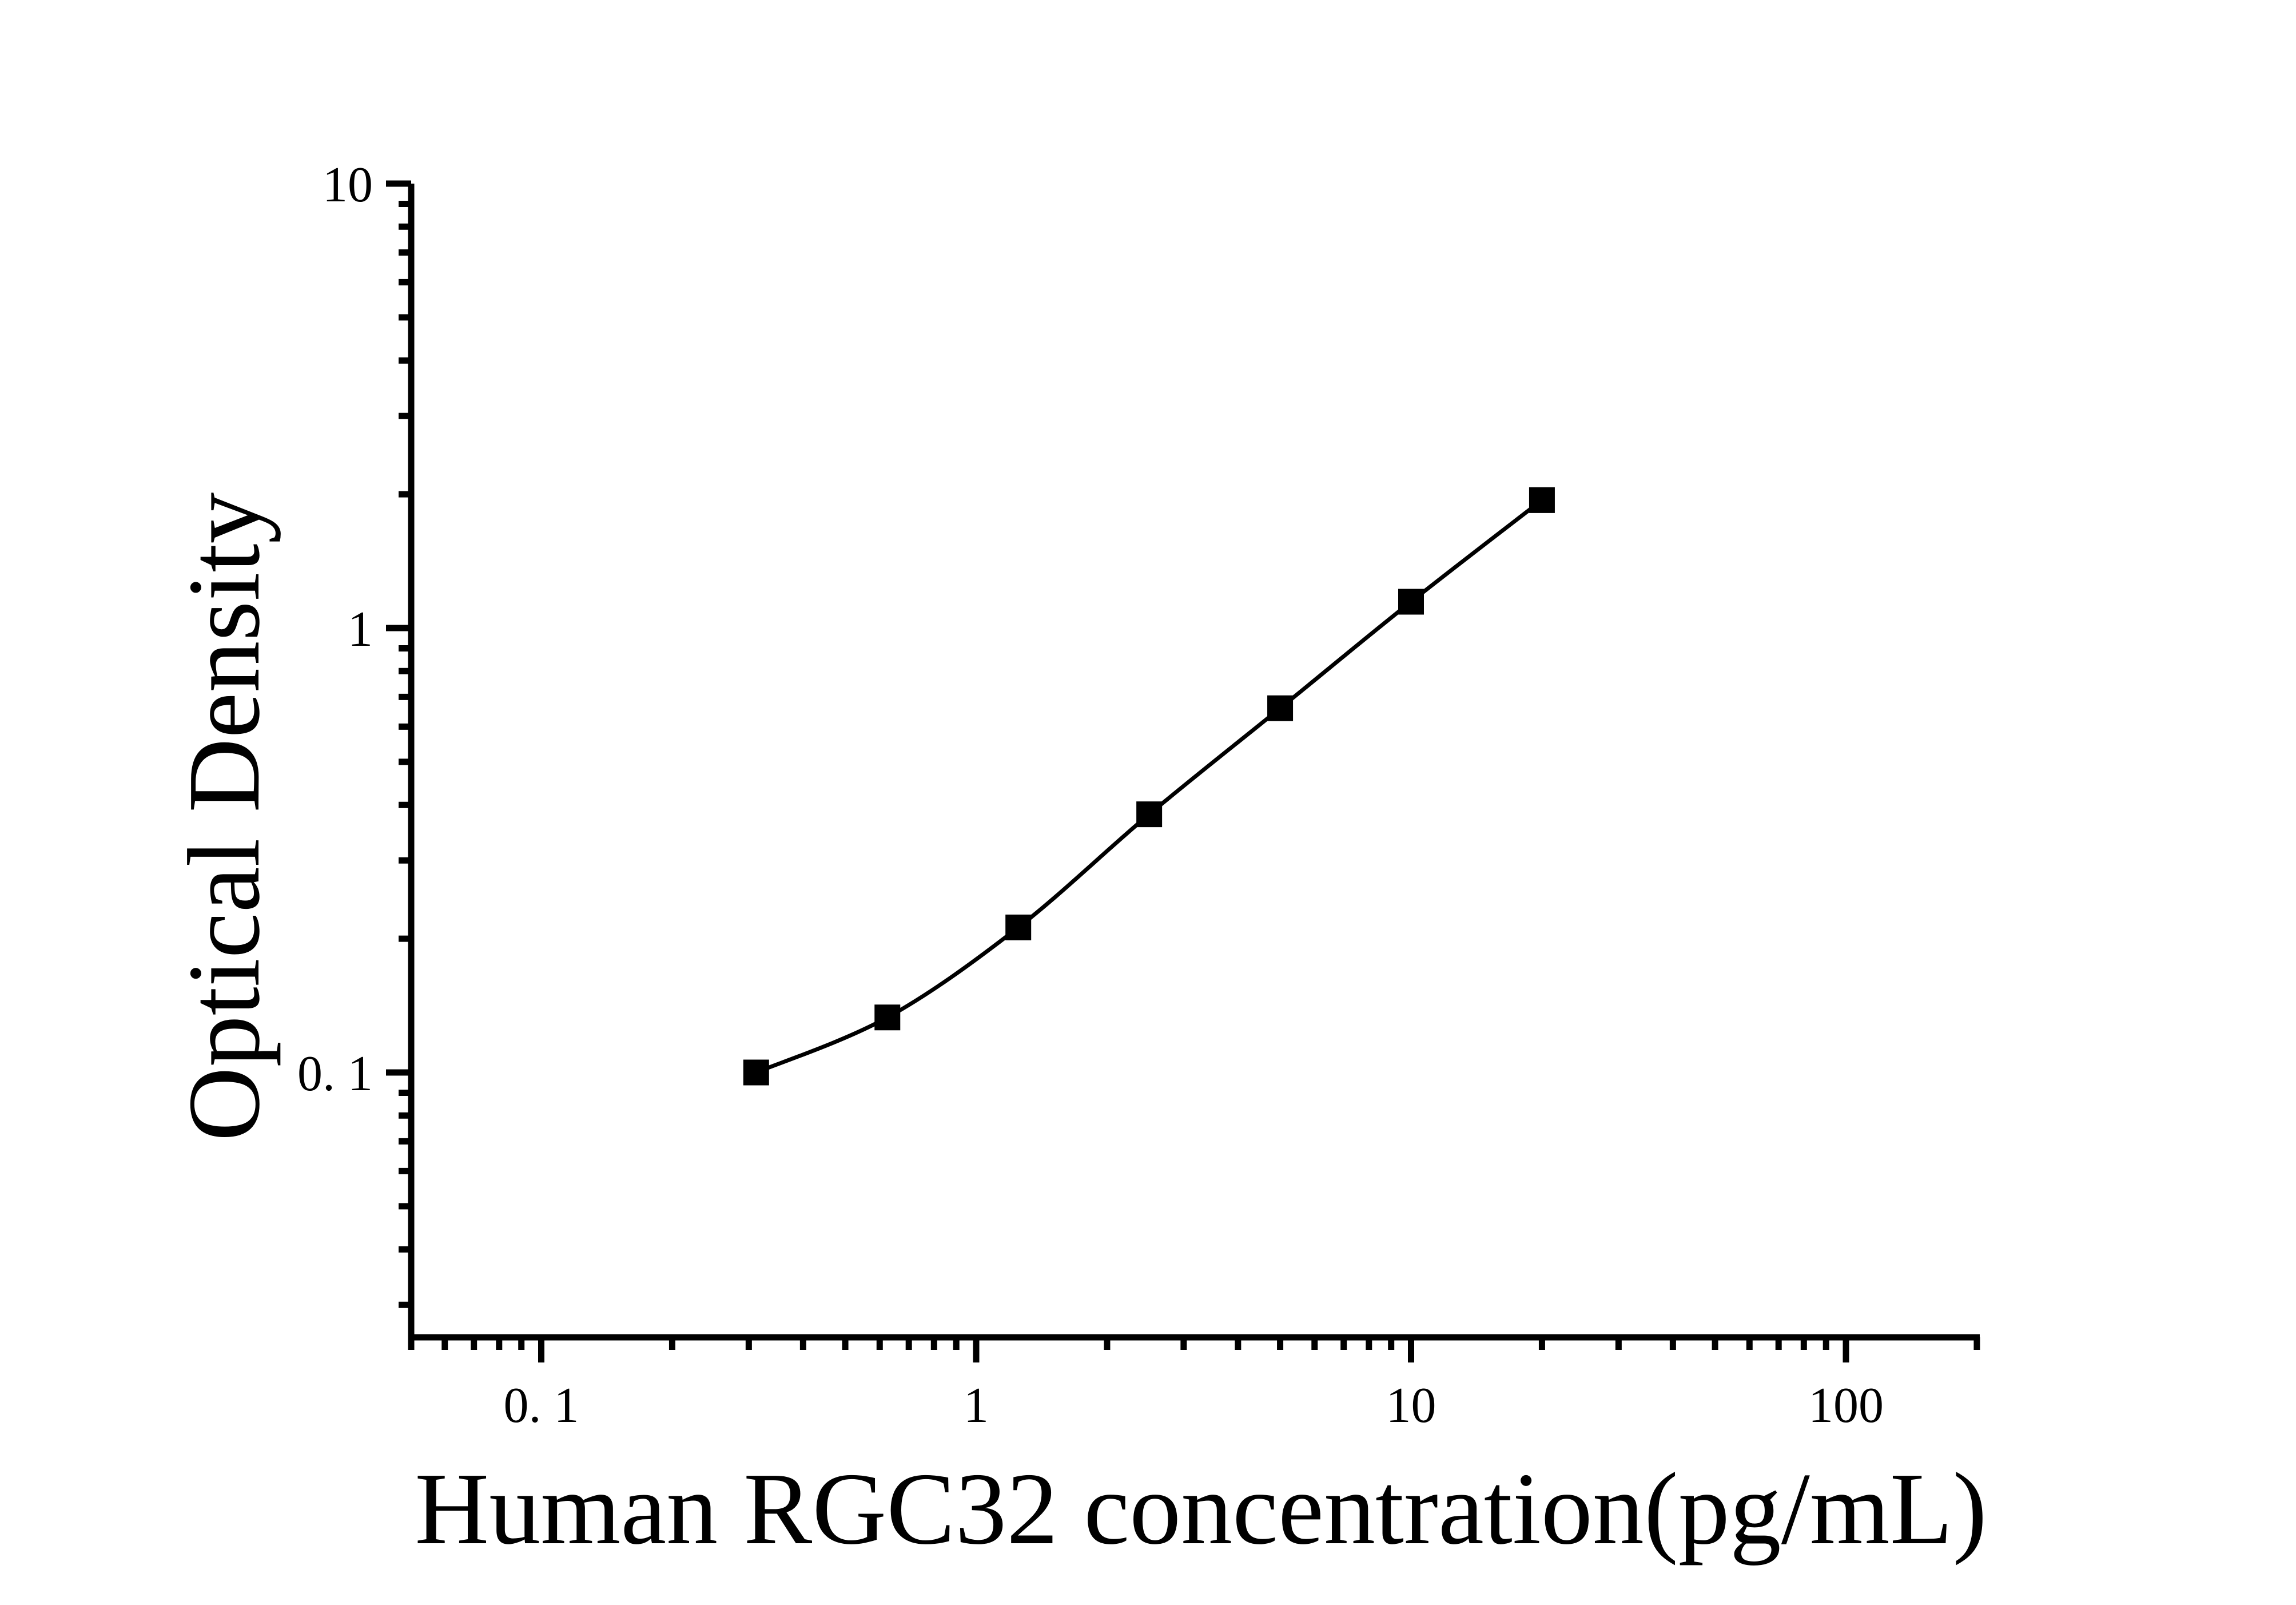 The height and width of the screenshot is (1605, 2296). What do you see at coordinates (335, 1074) in the screenshot?
I see `y-tick-label: 0. 1` at bounding box center [335, 1074].